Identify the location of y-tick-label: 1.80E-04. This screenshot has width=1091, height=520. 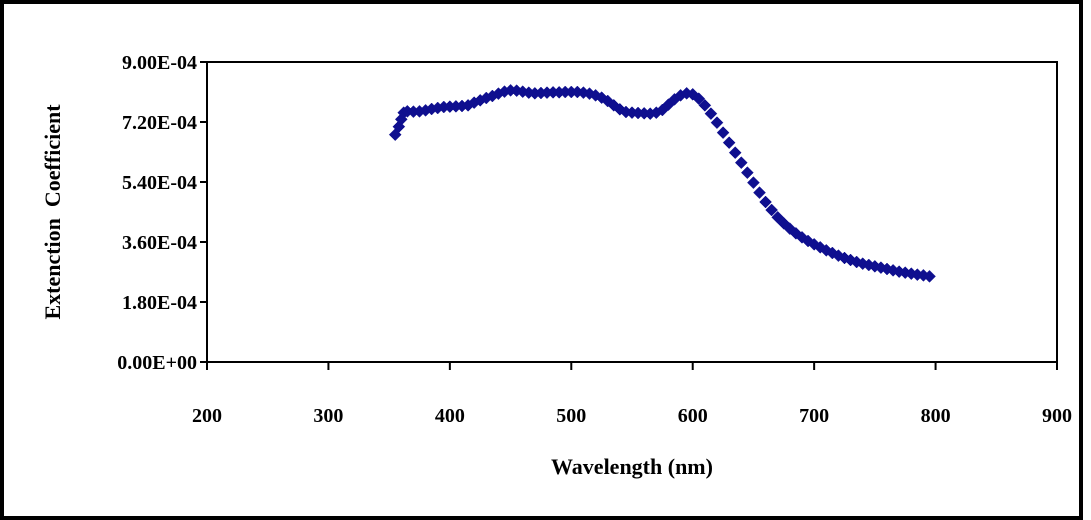
(159, 303).